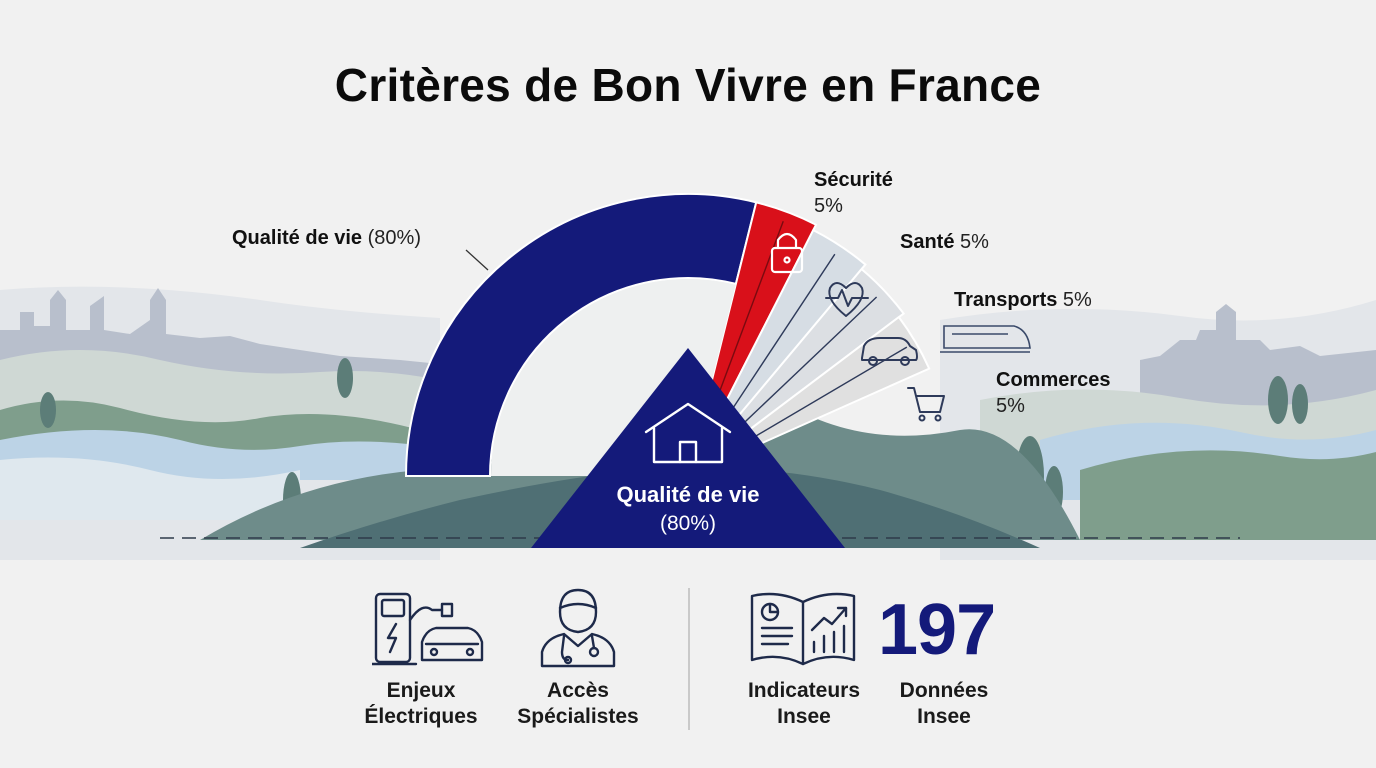 The height and width of the screenshot is (768, 1376). Describe the element at coordinates (804, 703) in the screenshot. I see `label-indicateurs-insee: Indicateurs Insee` at that location.